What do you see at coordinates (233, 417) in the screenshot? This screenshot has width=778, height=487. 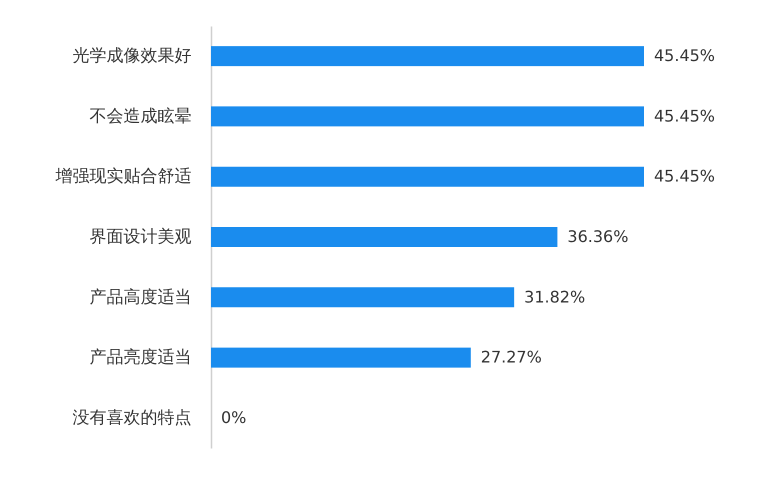 I see `data-label: 0%` at bounding box center [233, 417].